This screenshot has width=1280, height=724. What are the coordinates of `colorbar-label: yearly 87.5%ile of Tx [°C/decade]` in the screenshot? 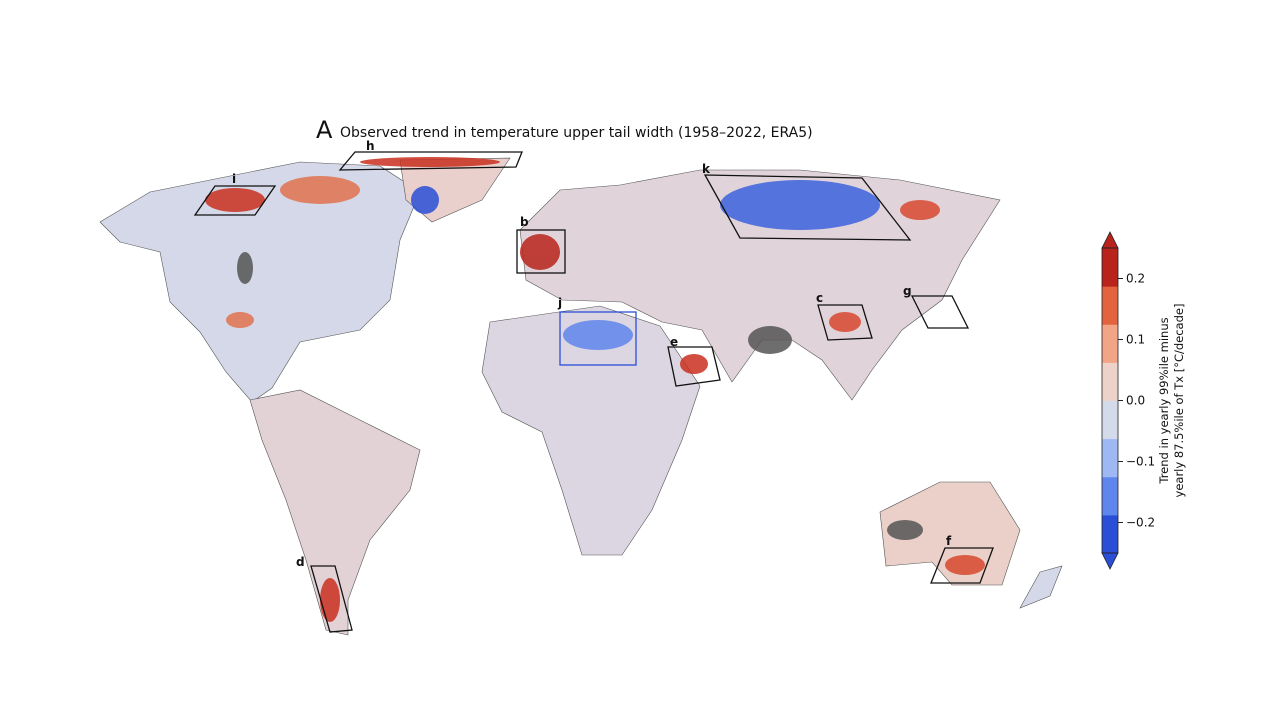 It's located at (1179, 401).